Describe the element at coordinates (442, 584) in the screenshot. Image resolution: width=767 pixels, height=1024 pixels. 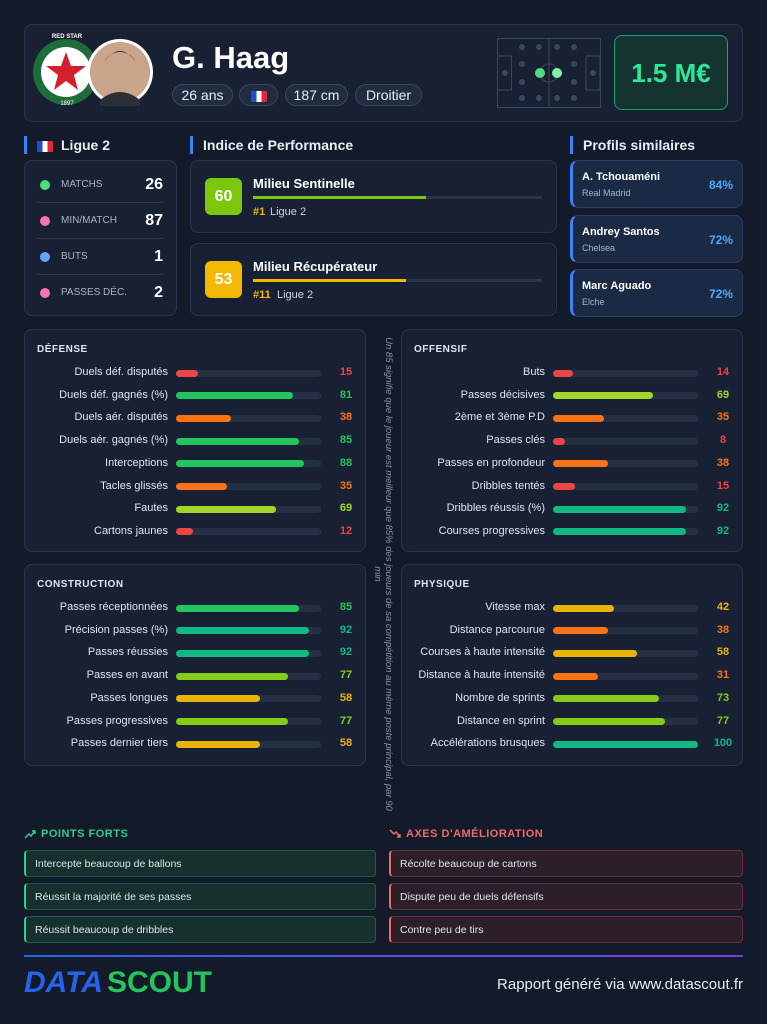
I see `panel-title: PHYSIQUE` at that location.